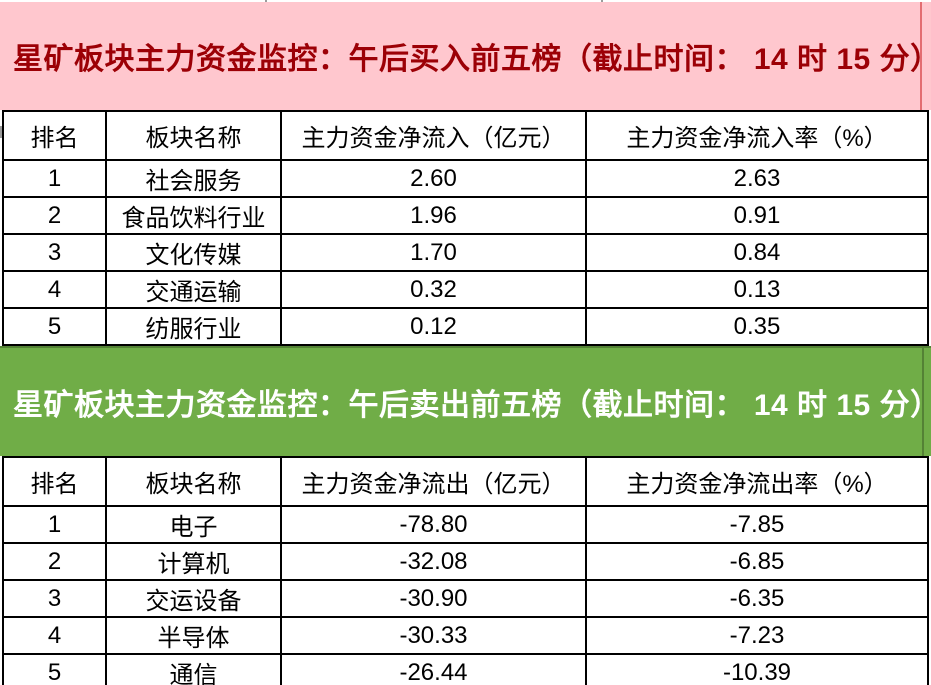 Image resolution: width=931 pixels, height=685 pixels. I want to click on value-cell: -26.44, so click(433, 669).